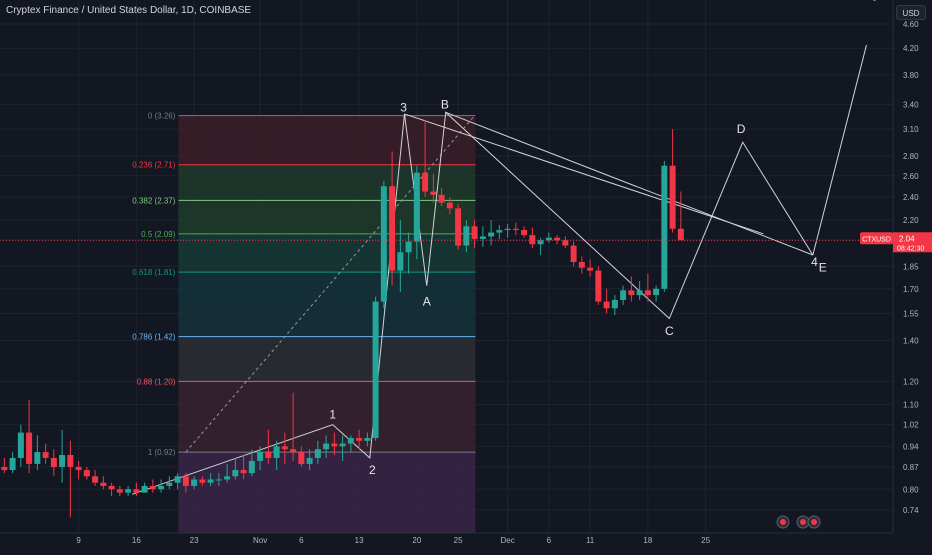 Image resolution: width=932 pixels, height=555 pixels. What do you see at coordinates (911, 156) in the screenshot?
I see `price-tick-label: 2.80` at bounding box center [911, 156].